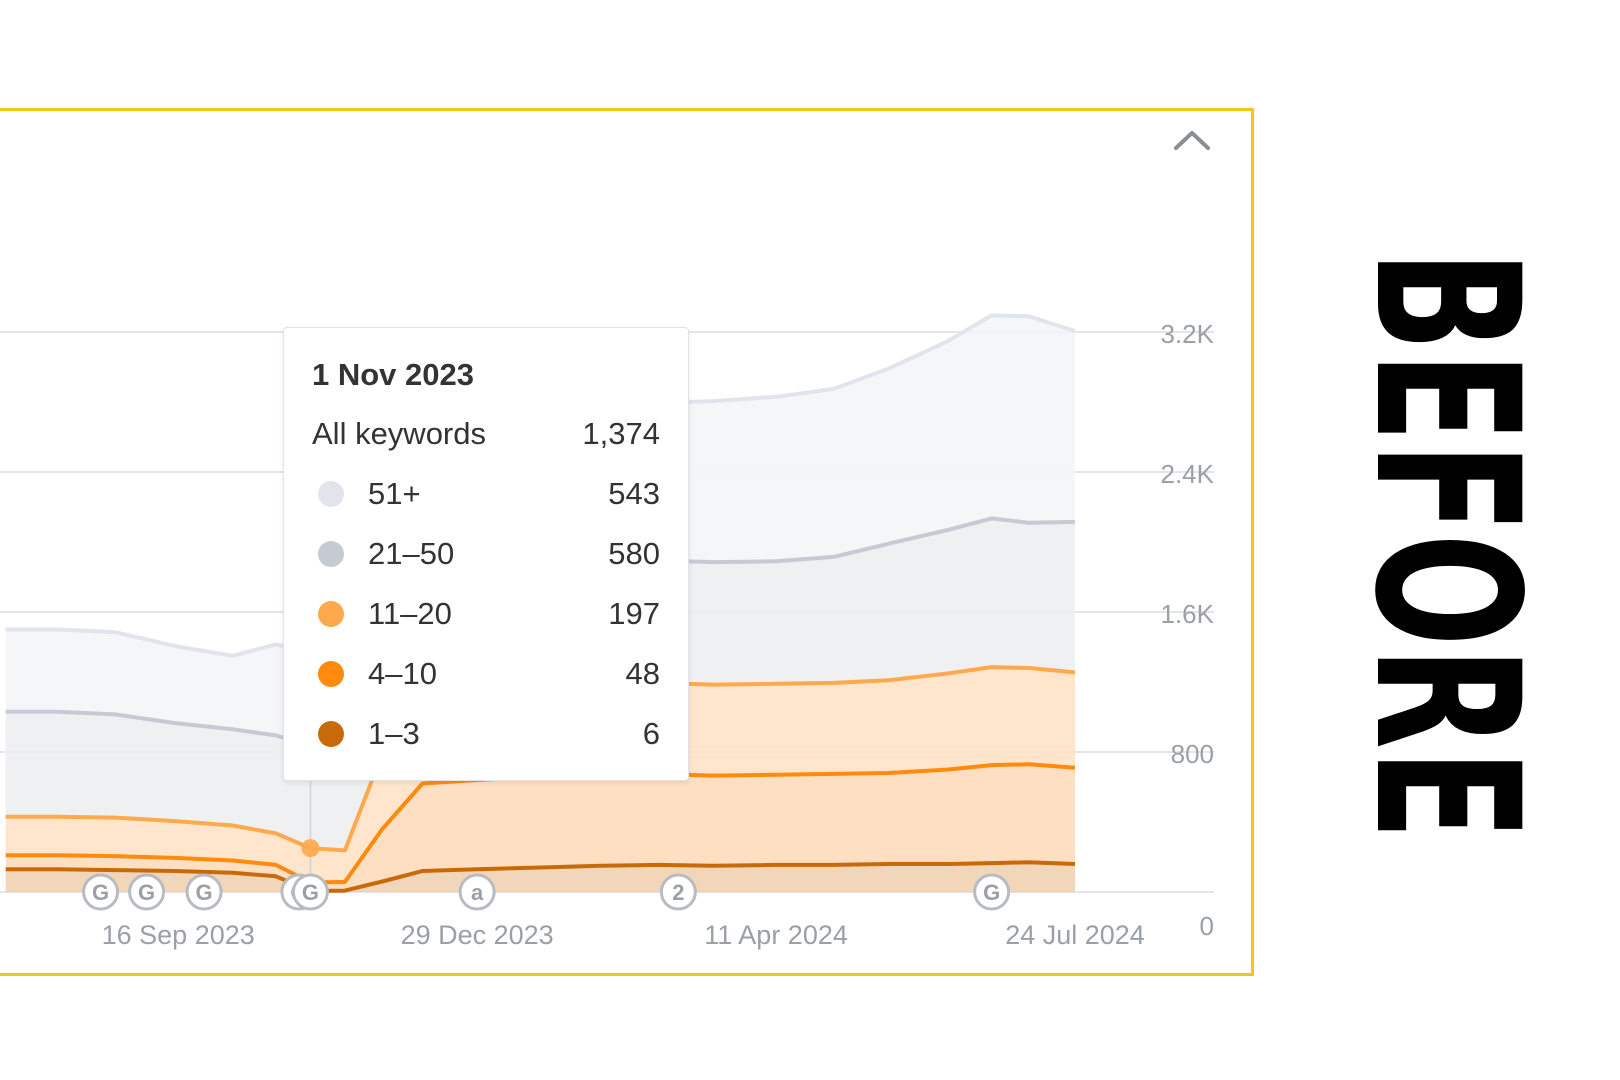 This screenshot has height=1080, width=1620. What do you see at coordinates (410, 613) in the screenshot?
I see `tooltip-row-label: 11–20` at bounding box center [410, 613].